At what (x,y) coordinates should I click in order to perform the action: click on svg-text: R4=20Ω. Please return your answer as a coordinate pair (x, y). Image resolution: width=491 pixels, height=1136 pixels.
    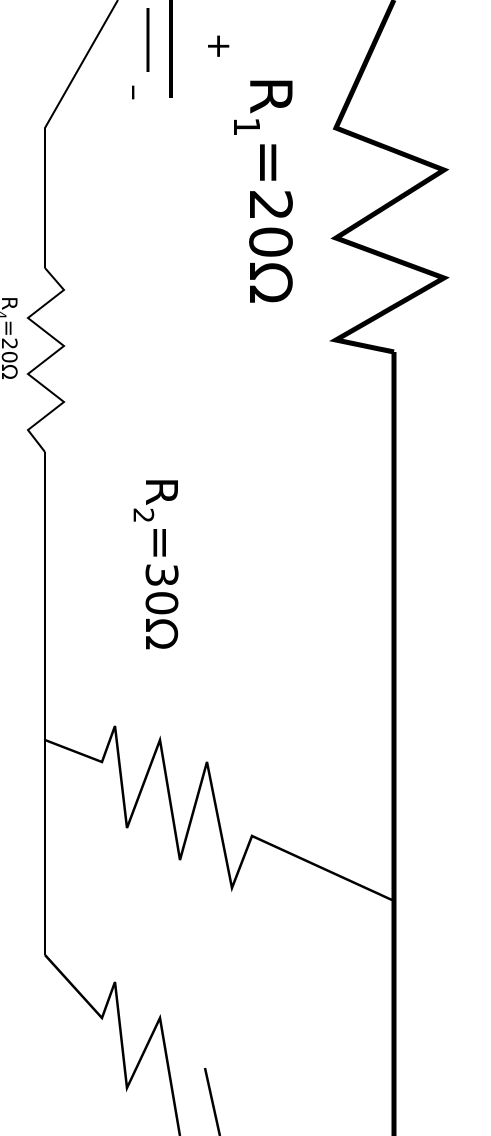
    Looking at the image, I should click on (10, 338).